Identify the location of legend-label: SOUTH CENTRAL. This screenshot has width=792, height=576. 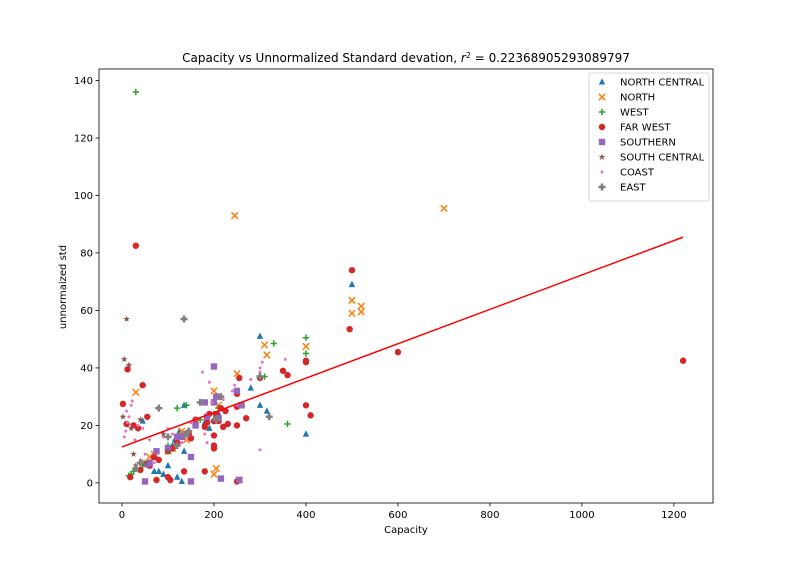
(662, 158).